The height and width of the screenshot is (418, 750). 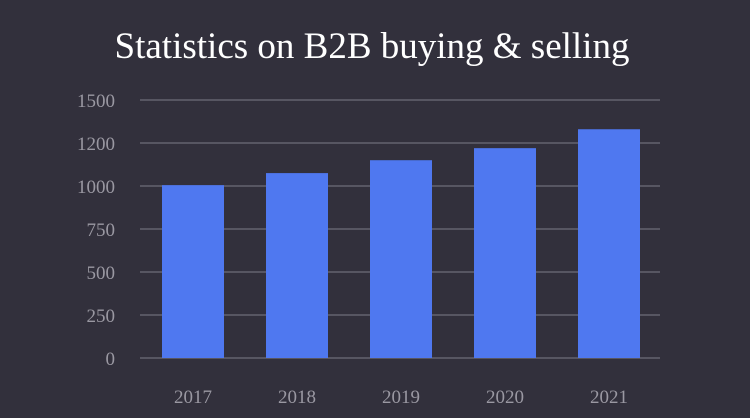 I want to click on x-tick-label: 2019, so click(x=401, y=397).